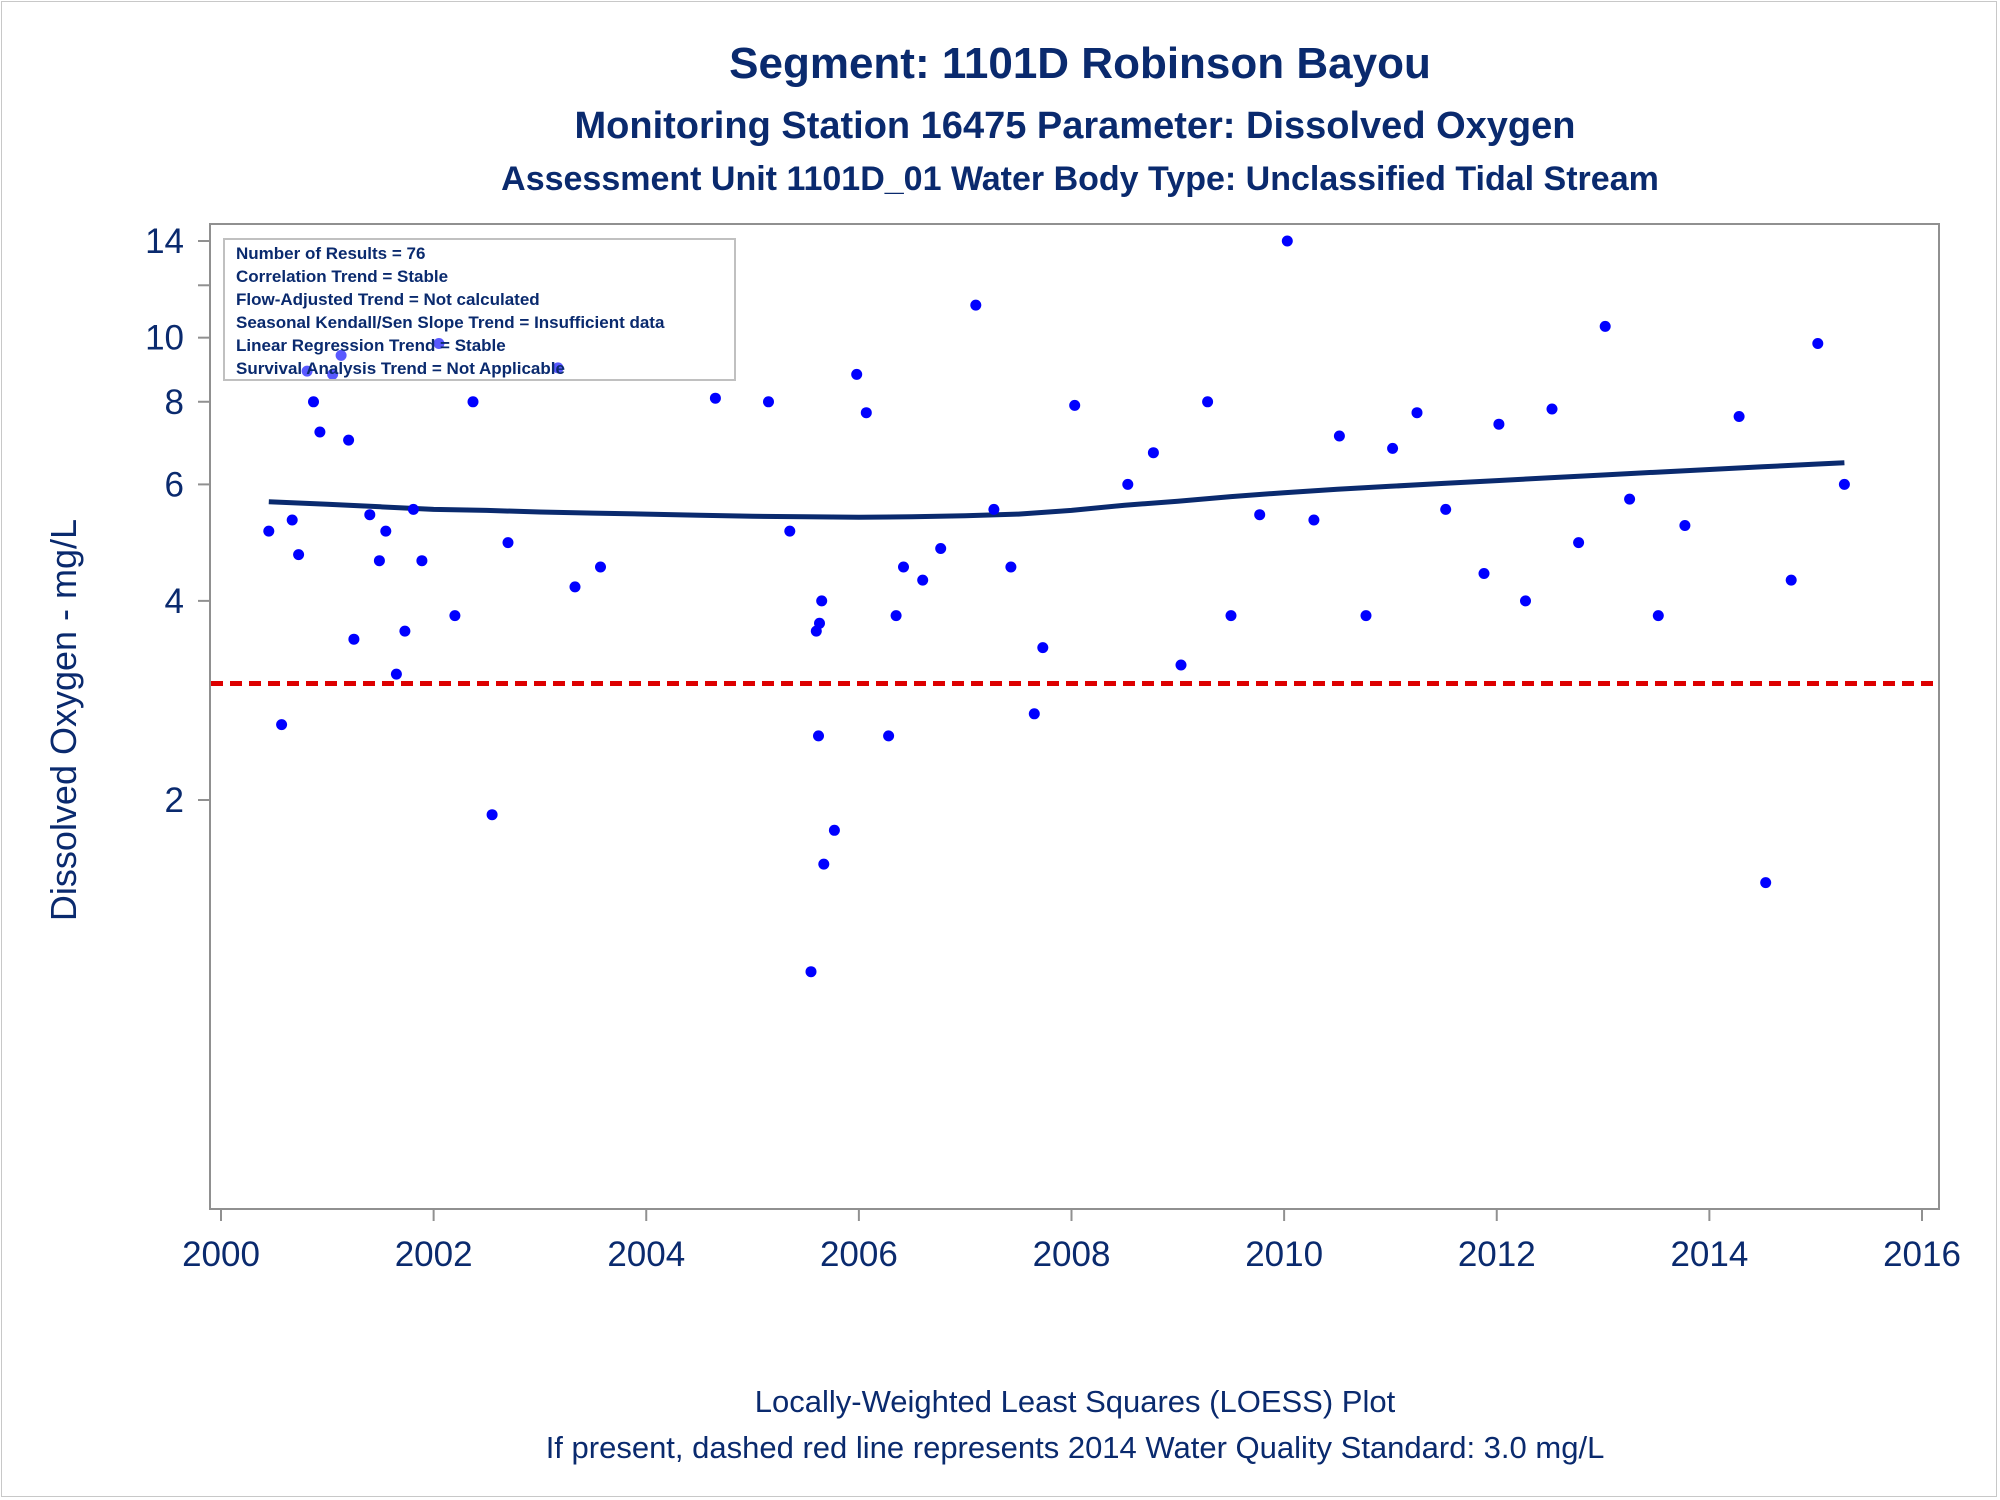 This screenshot has width=2000, height=1500. What do you see at coordinates (342, 276) in the screenshot?
I see `stats-line: Correlation Trend = Stable` at bounding box center [342, 276].